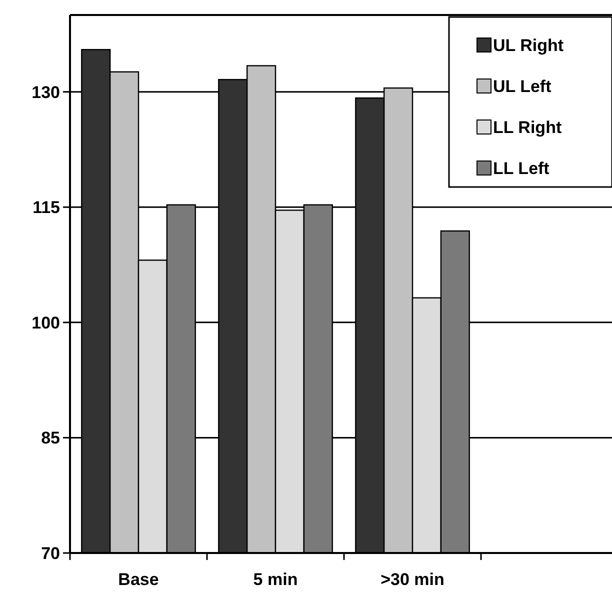 This screenshot has width=612, height=598. What do you see at coordinates (528, 45) in the screenshot?
I see `legend-label: UL Right` at bounding box center [528, 45].